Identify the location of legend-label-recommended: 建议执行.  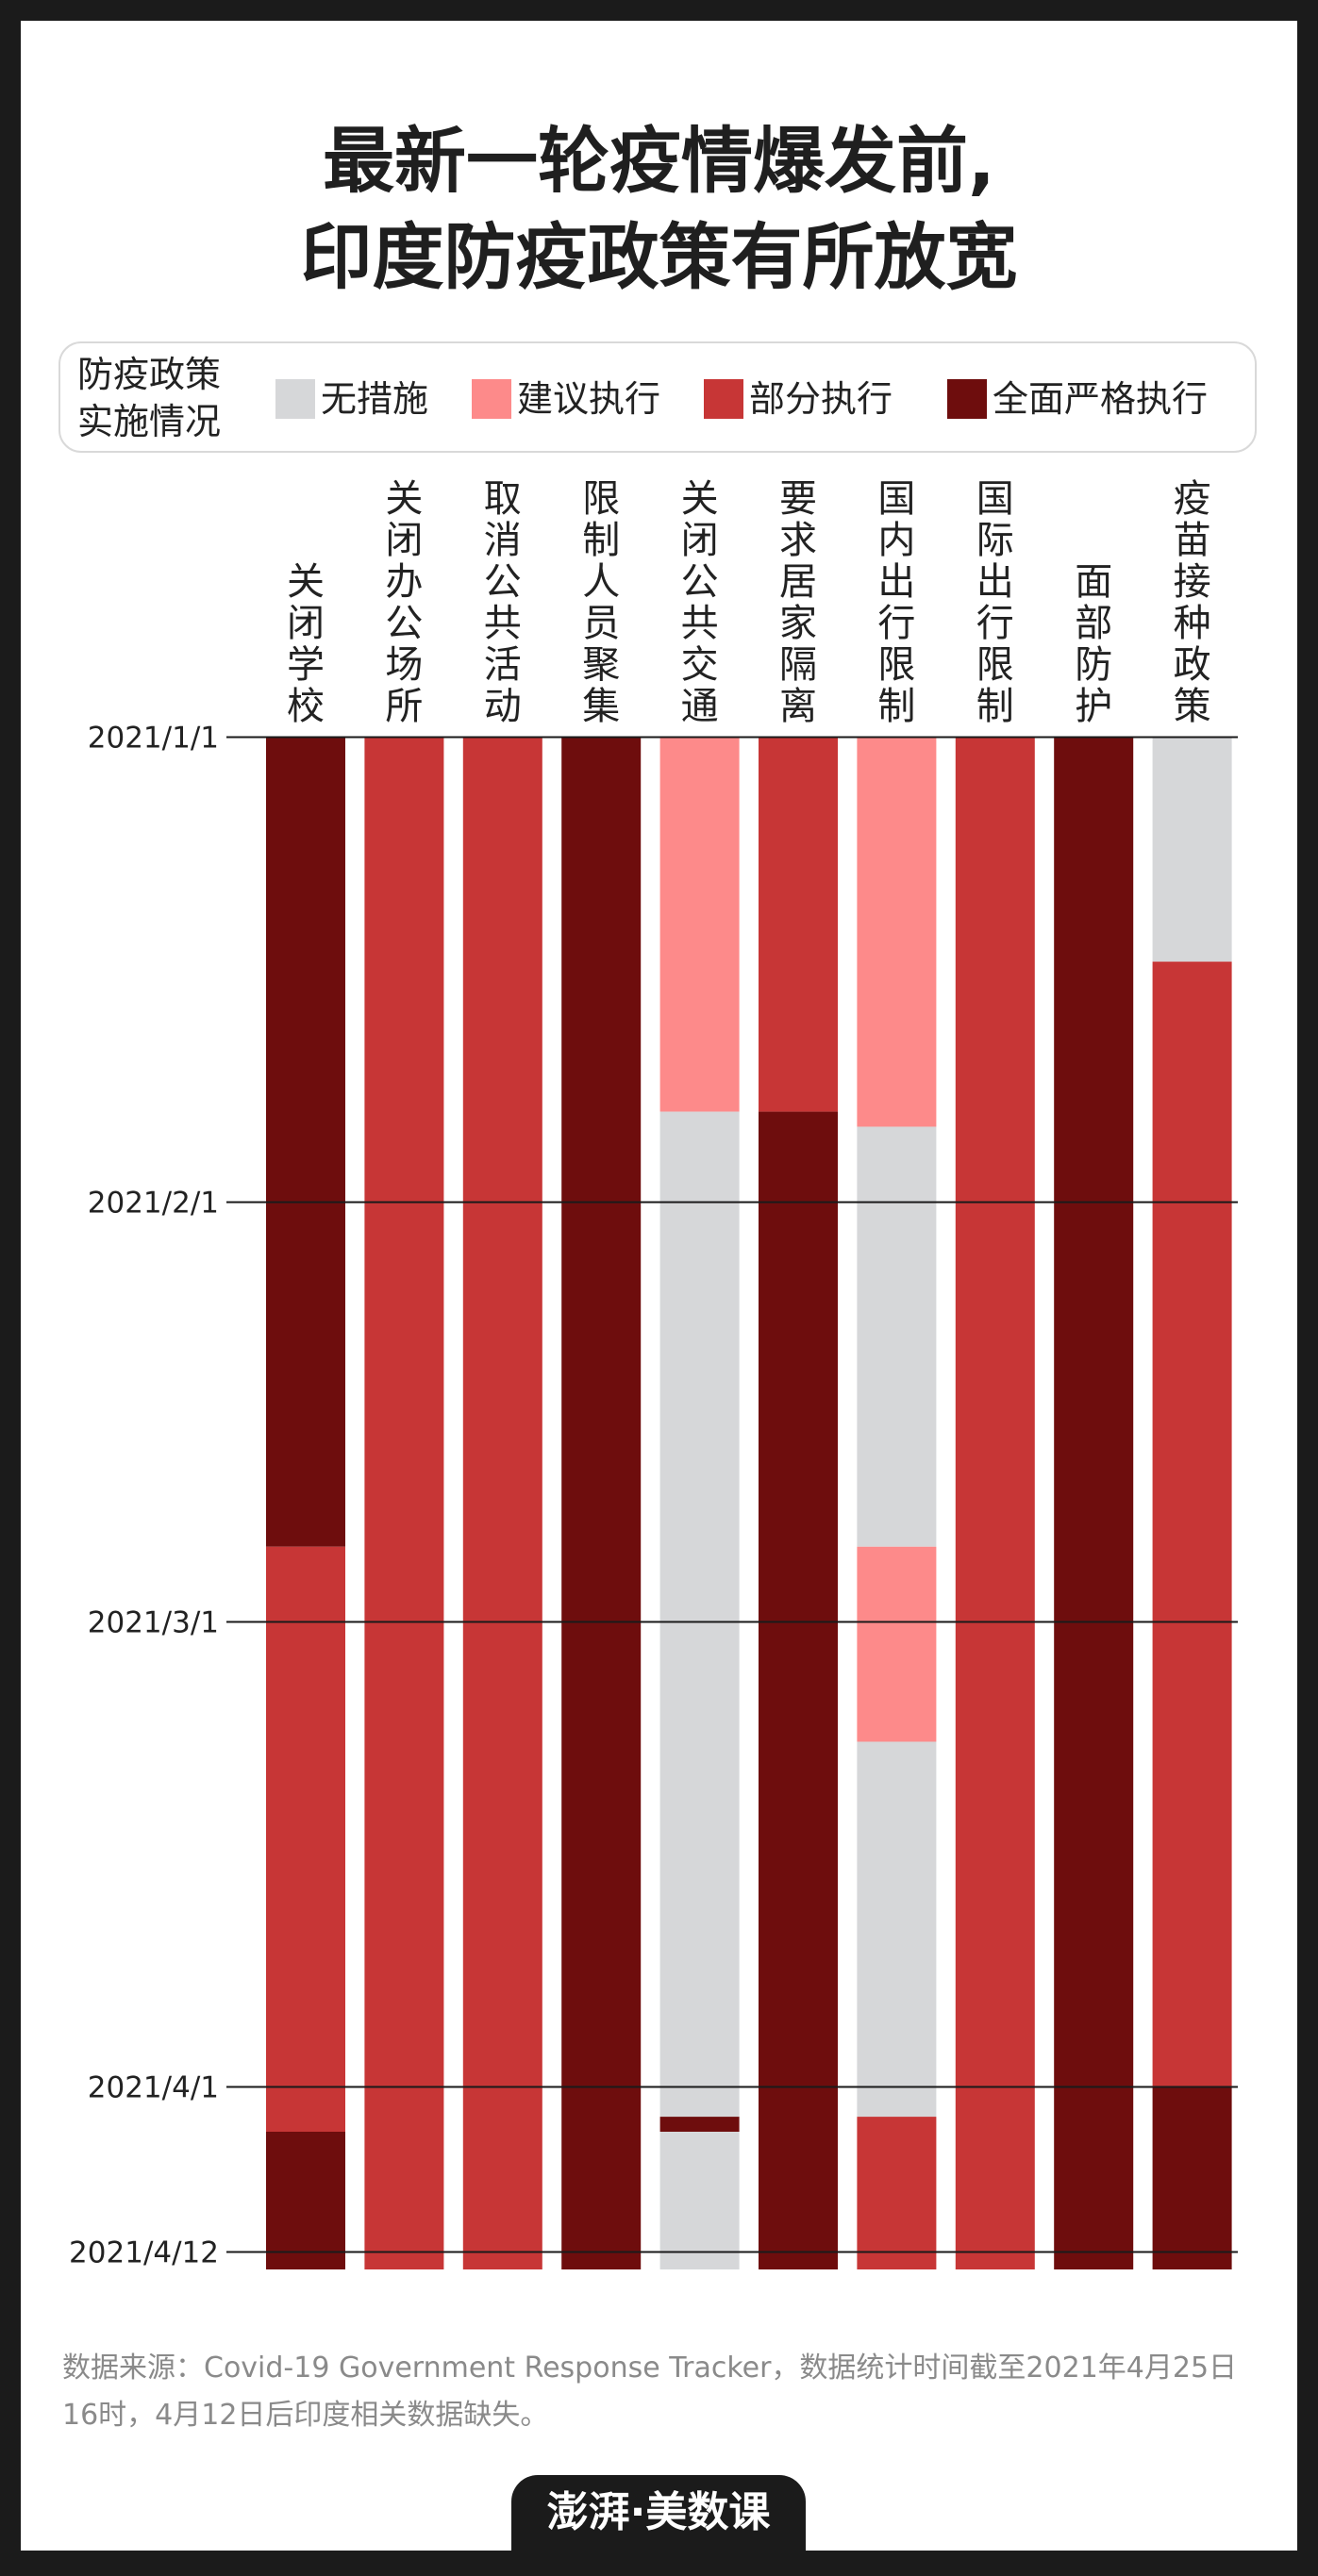
(589, 399).